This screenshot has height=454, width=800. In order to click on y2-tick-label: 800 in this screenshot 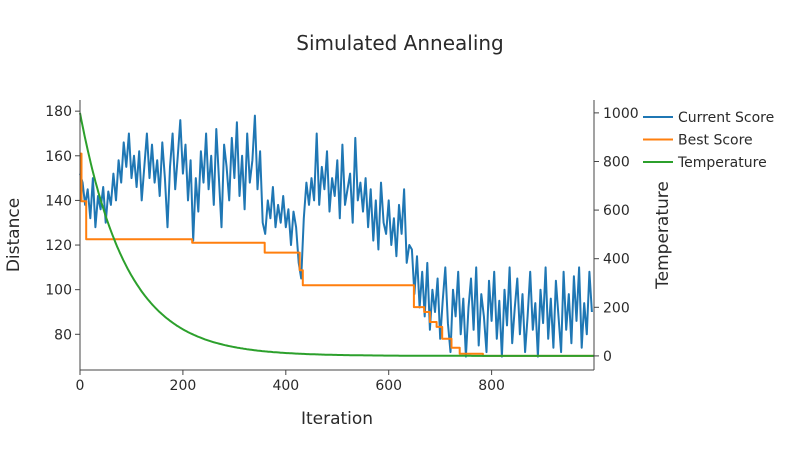, I will do `click(616, 162)`.